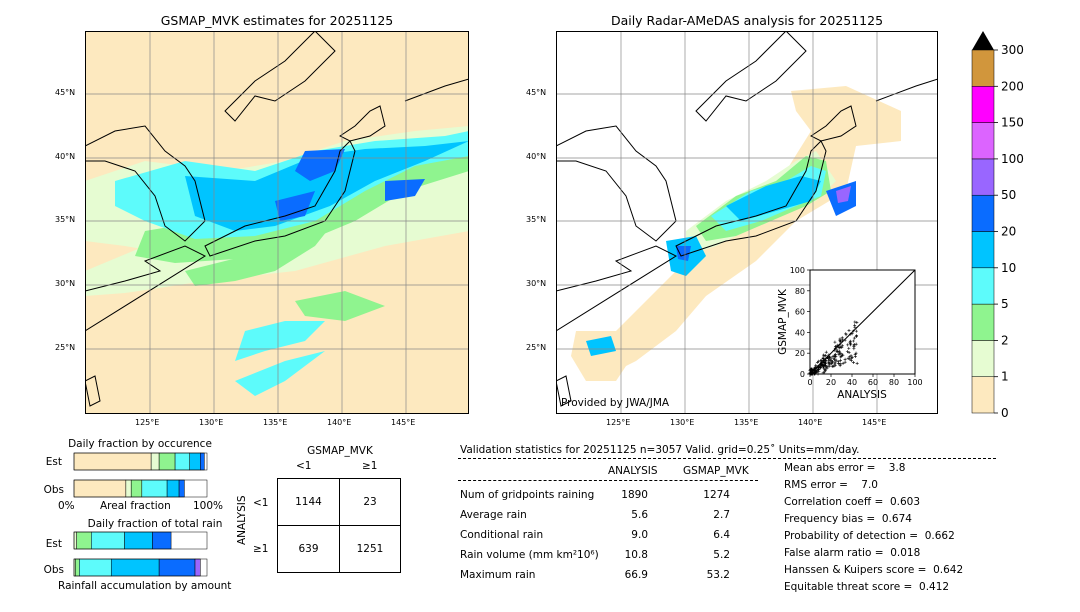 The height and width of the screenshot is (612, 1080). What do you see at coordinates (502, 535) in the screenshot?
I see `validation-row-label: Conditional rain` at bounding box center [502, 535].